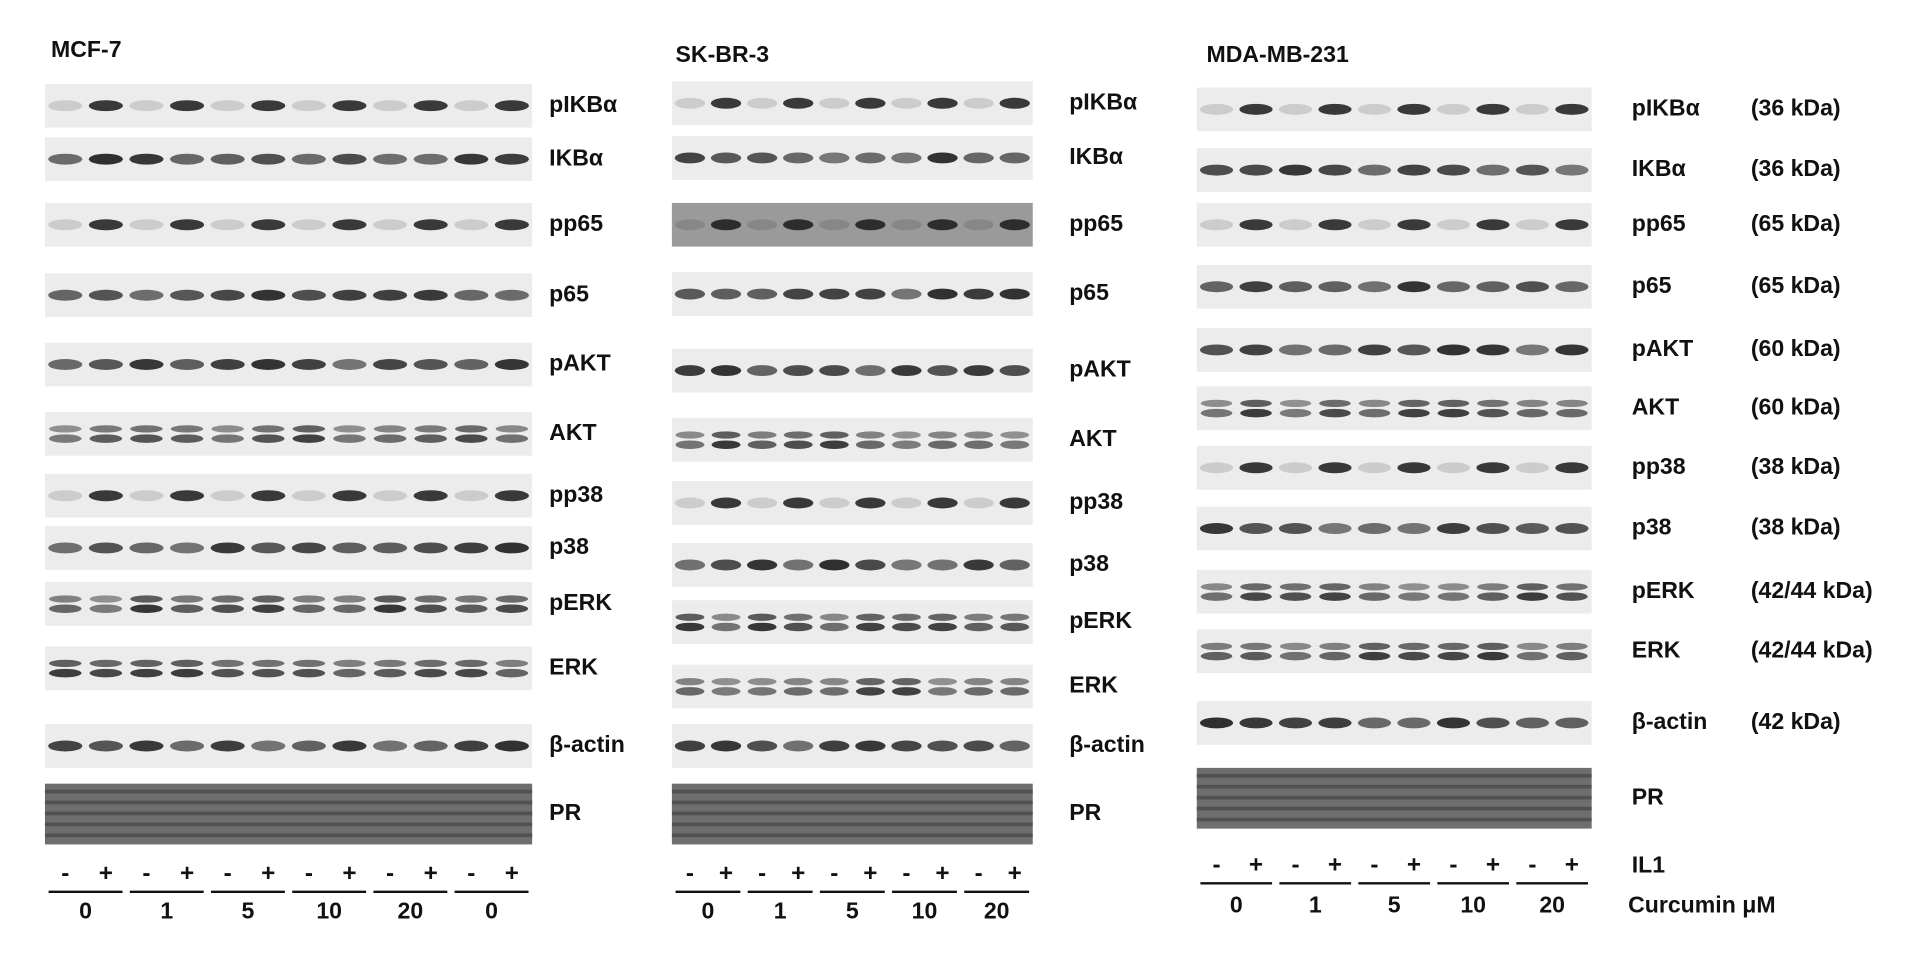 This screenshot has height=955, width=1905. What do you see at coordinates (1796, 721) in the screenshot?
I see `kda-label: (42 kDa)` at bounding box center [1796, 721].